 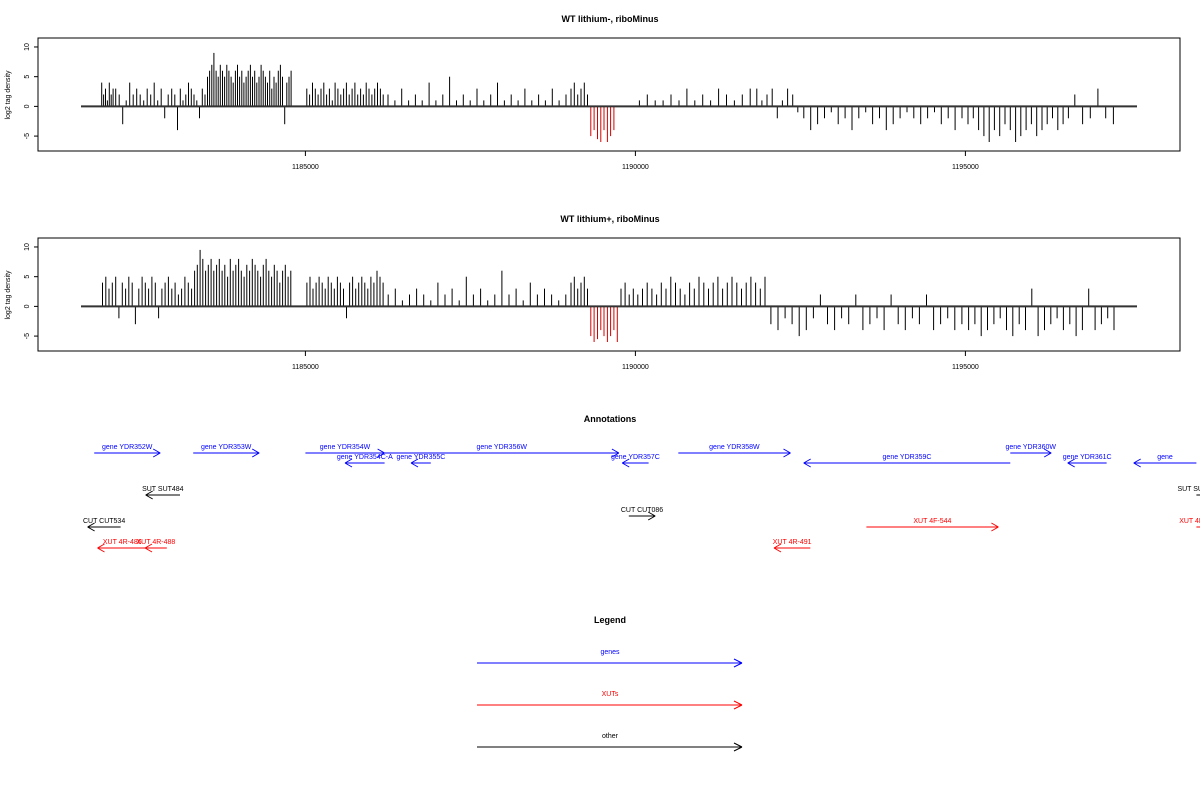 I want to click on legend-label: genes, so click(x=610, y=652).